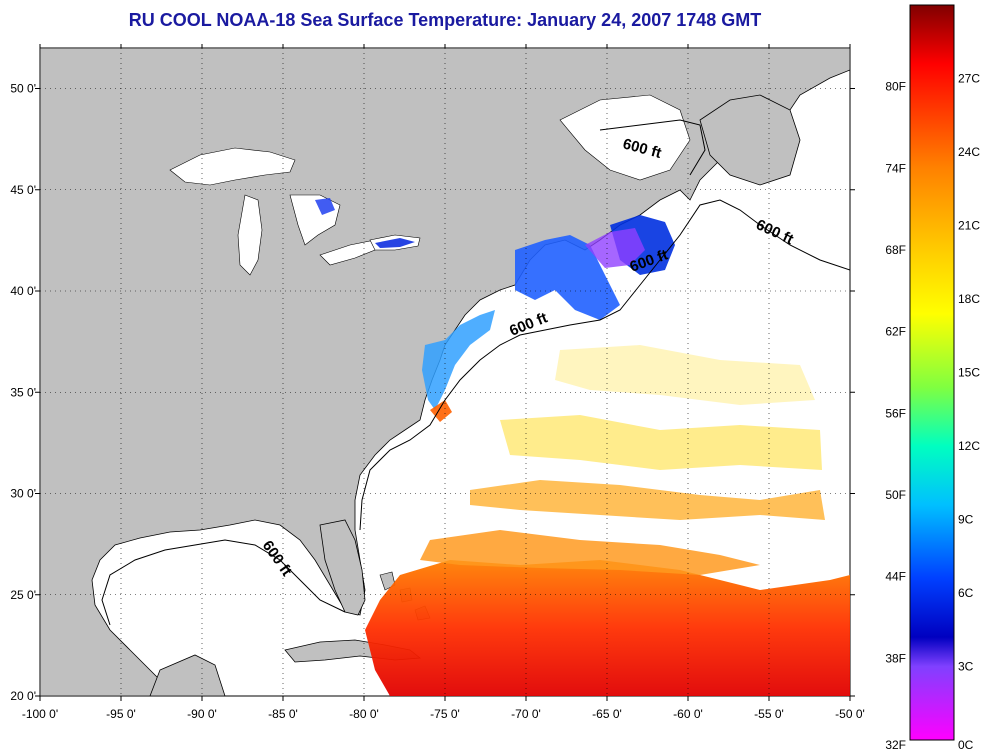 This screenshot has height=754, width=984. I want to click on fahrenheit-label: 38F, so click(895, 658).